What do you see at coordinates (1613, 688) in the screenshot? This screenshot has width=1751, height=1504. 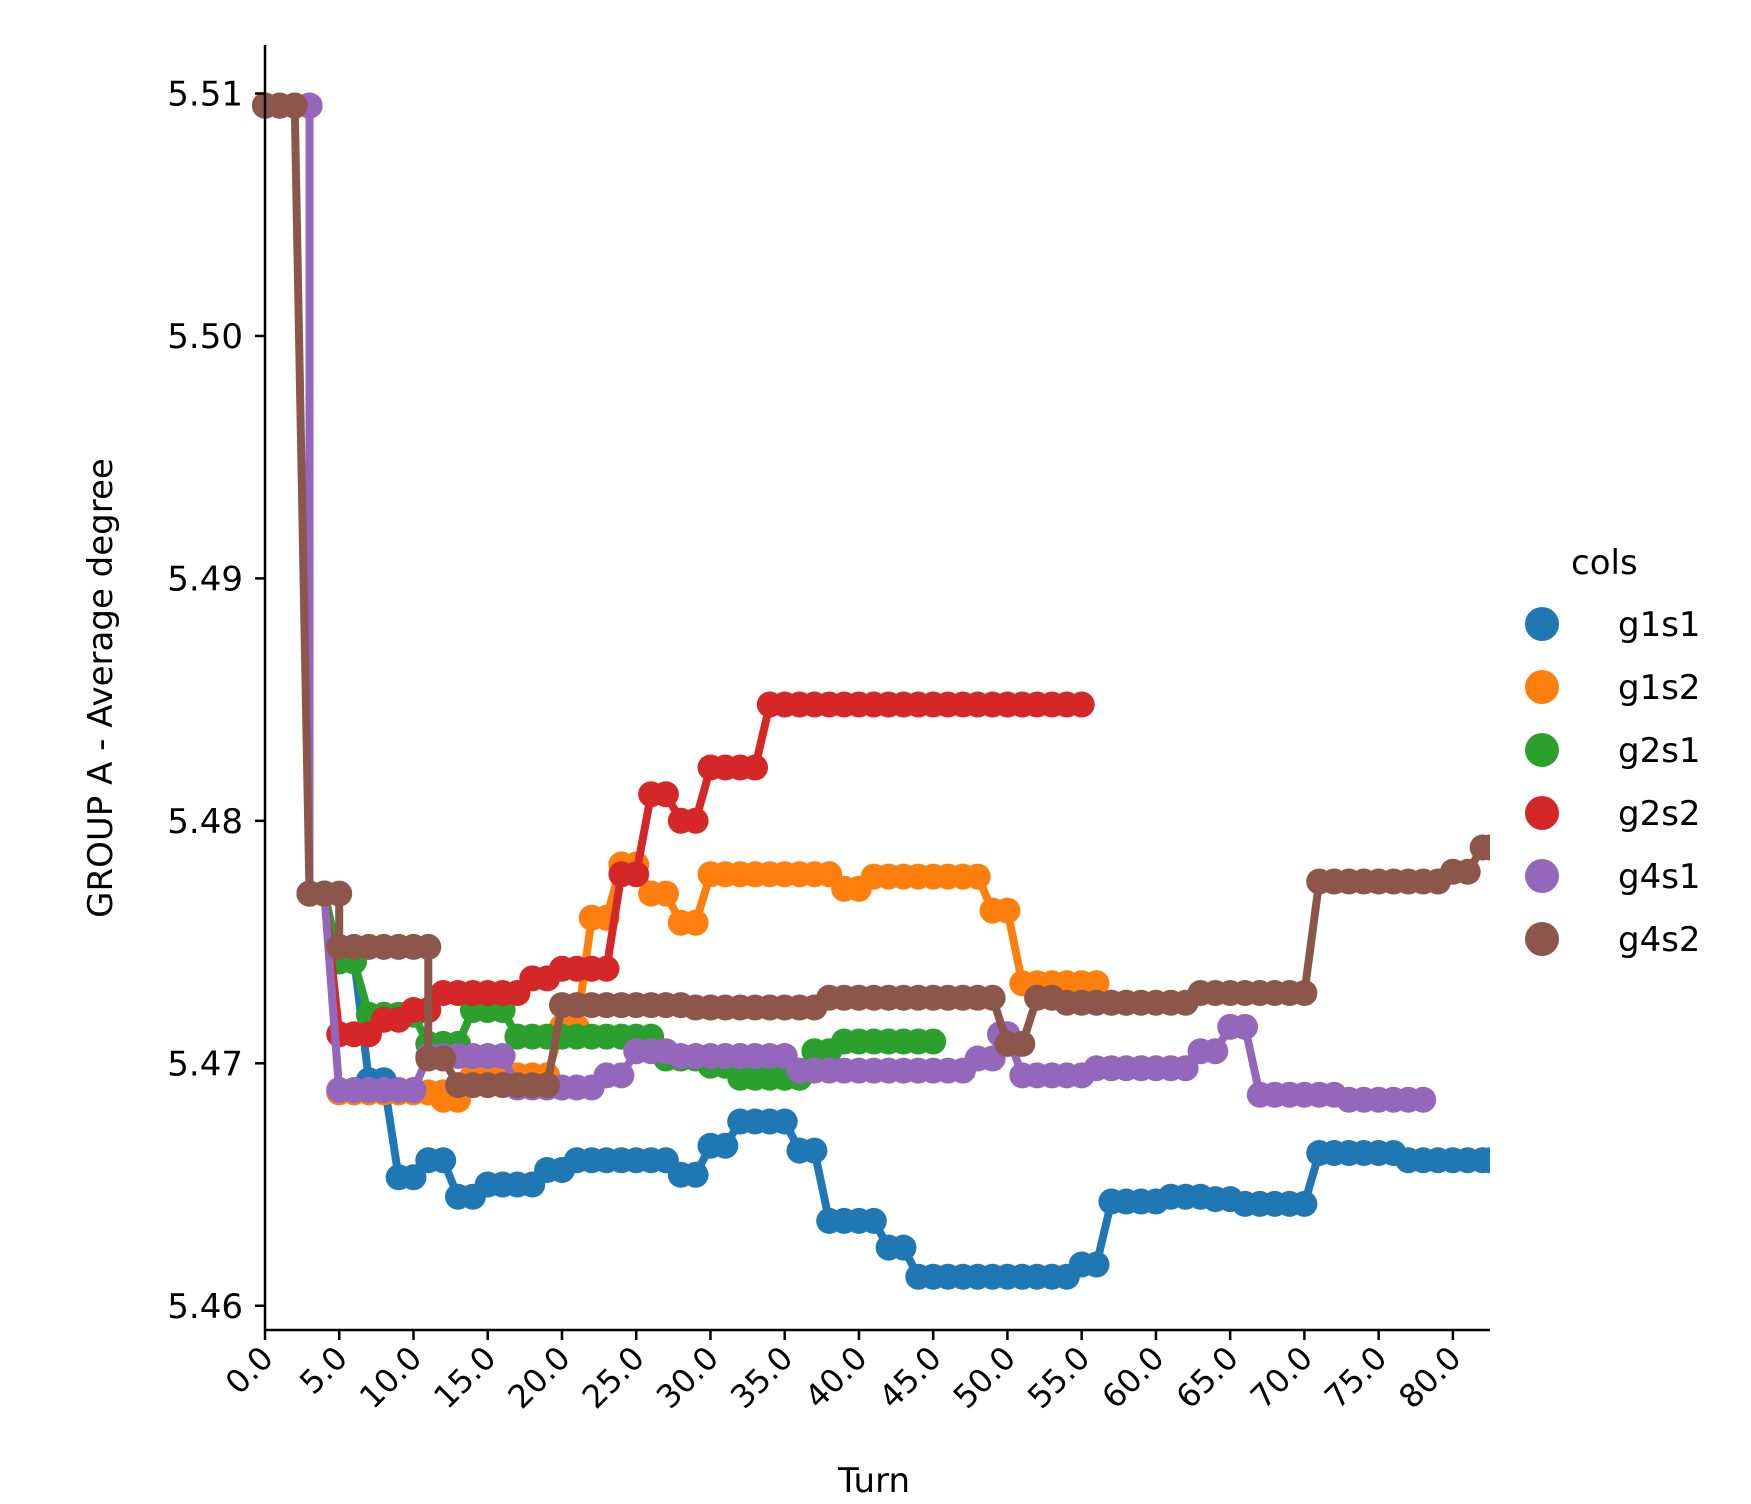 I see `legend-item-g1s2: g1s2` at bounding box center [1613, 688].